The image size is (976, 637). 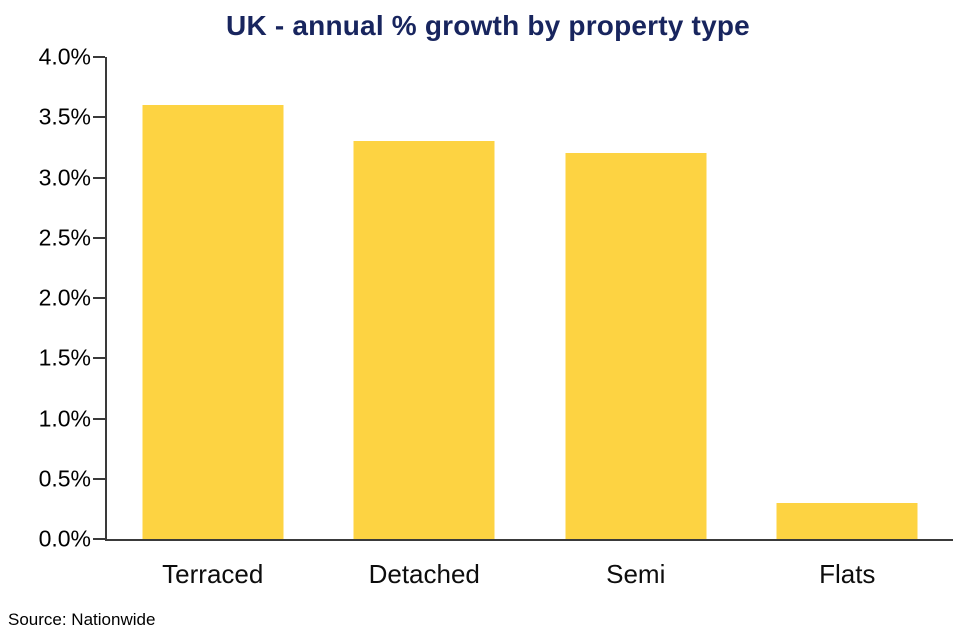 What do you see at coordinates (424, 574) in the screenshot?
I see `x-category-label: Detached` at bounding box center [424, 574].